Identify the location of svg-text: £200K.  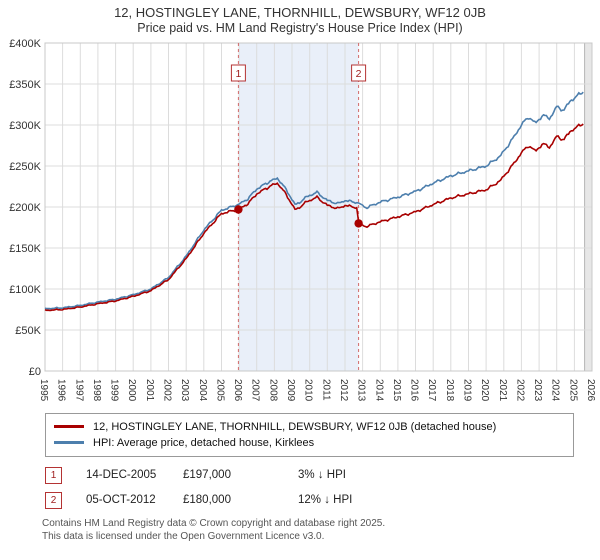
(25, 208).